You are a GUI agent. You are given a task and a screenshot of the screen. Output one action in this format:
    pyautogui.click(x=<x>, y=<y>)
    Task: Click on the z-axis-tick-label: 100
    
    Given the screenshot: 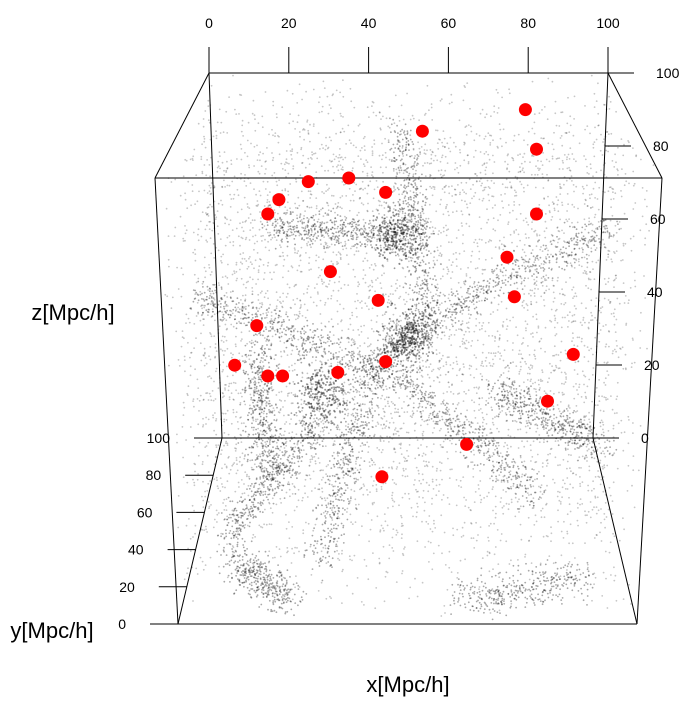 What is the action you would take?
    pyautogui.click(x=668, y=73)
    